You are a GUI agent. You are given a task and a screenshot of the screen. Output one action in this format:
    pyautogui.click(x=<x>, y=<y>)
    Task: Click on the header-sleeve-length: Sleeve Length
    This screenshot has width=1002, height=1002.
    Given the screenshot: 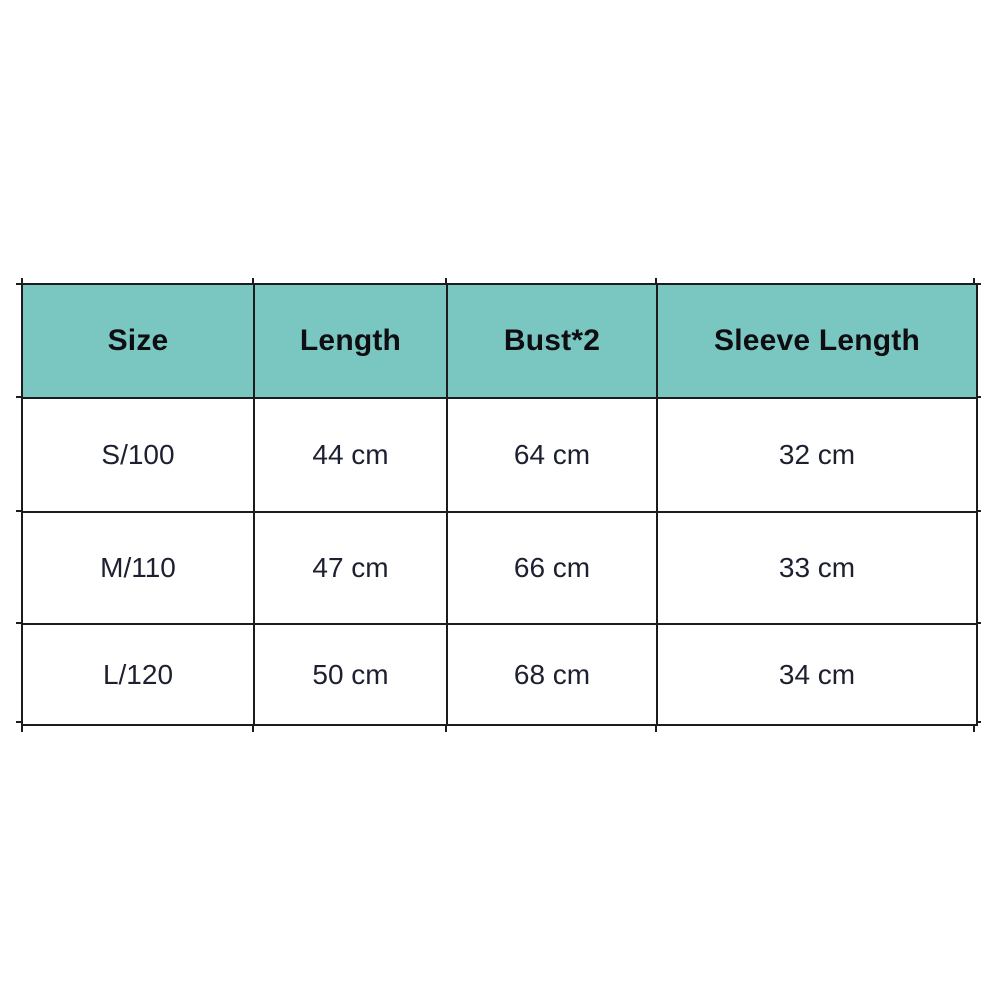 What is the action you would take?
    pyautogui.click(x=817, y=341)
    